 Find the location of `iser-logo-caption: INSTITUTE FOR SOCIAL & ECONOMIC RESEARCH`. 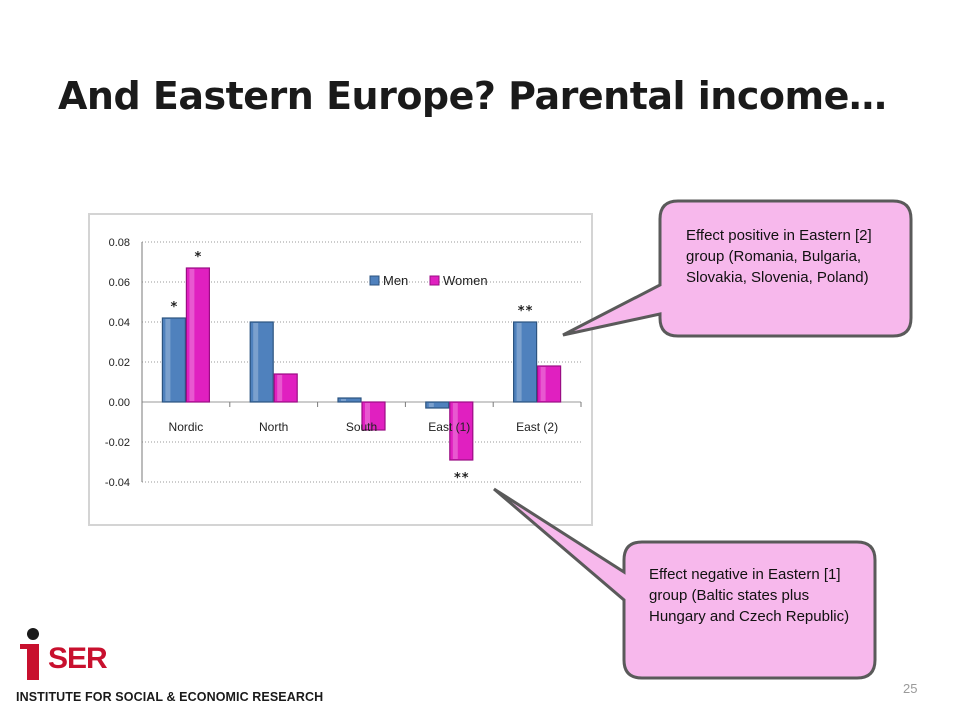

iser-logo-caption: INSTITUTE FOR SOCIAL & ECONOMIC RESEARCH is located at coordinates (170, 697).